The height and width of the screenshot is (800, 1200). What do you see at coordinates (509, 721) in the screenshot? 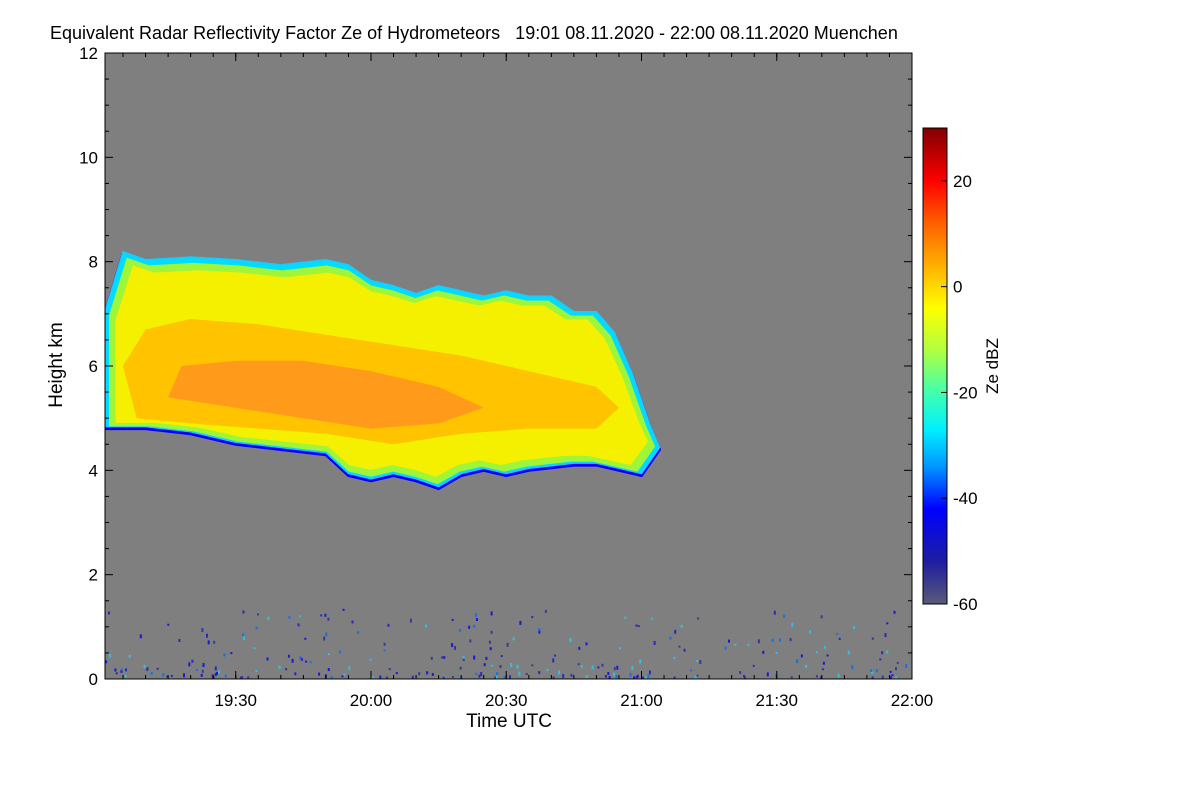
I see `x-axis-label: Time UTC` at bounding box center [509, 721].